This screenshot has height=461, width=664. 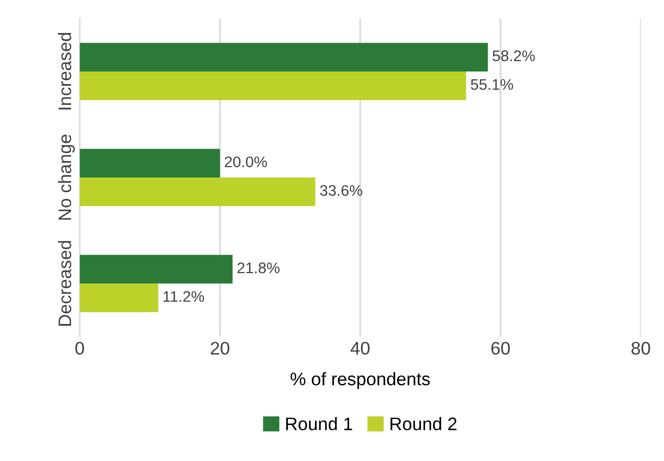 What do you see at coordinates (360, 348) in the screenshot?
I see `x-tick-label: 40` at bounding box center [360, 348].